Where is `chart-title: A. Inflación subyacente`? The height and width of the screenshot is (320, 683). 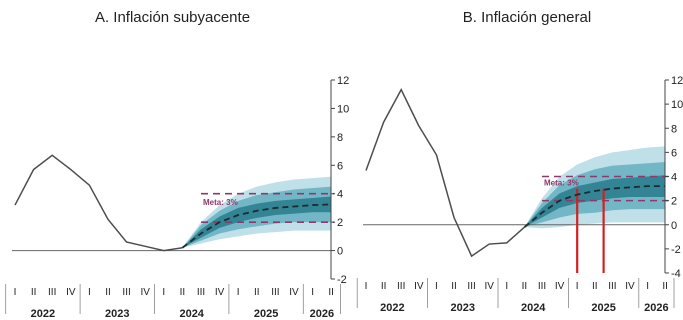 chart-title: A. Inflación subyacente is located at coordinates (172, 17).